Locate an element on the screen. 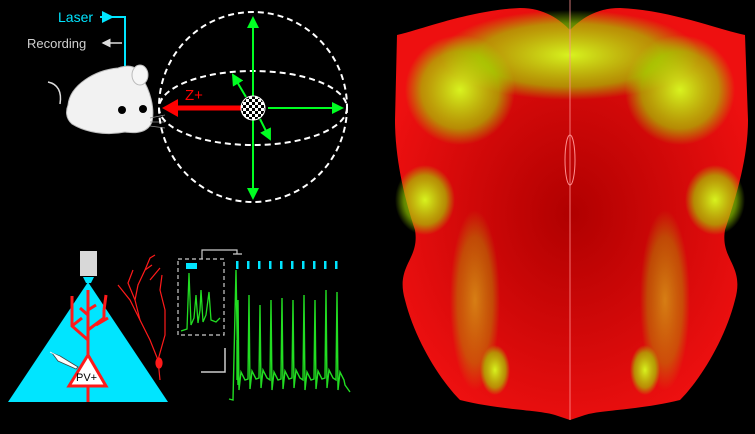 This screenshot has height=434, width=755. reconstructed-neuron is located at coordinates (141, 317).